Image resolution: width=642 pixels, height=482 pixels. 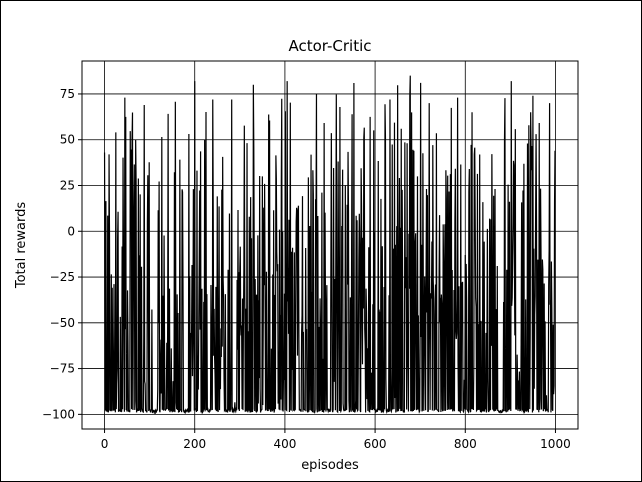 What do you see at coordinates (67, 140) in the screenshot?
I see `y-tick-label: 50` at bounding box center [67, 140].